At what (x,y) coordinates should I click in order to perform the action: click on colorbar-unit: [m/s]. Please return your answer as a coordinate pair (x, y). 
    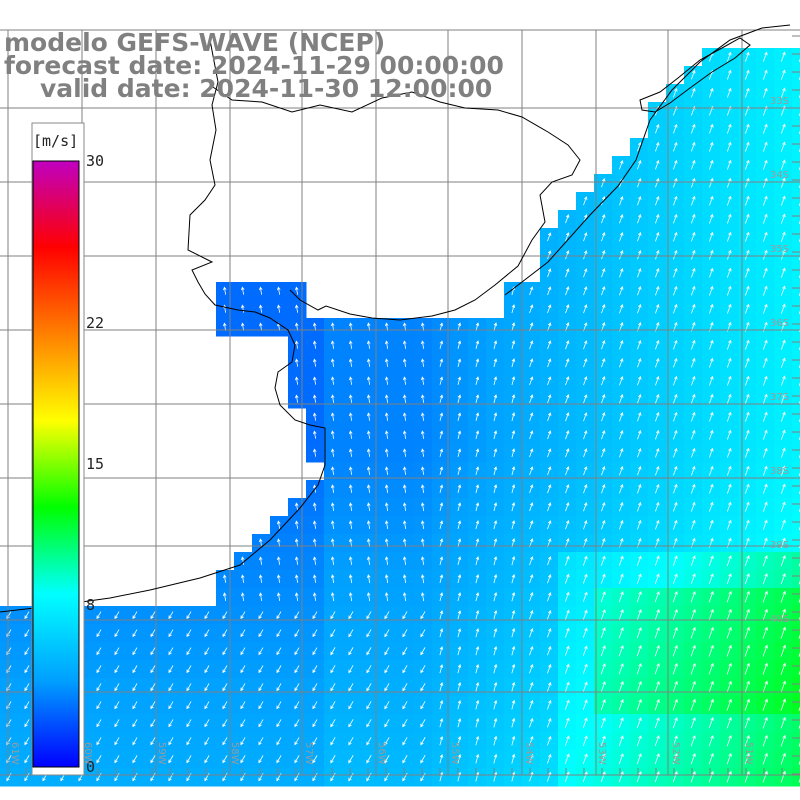
    Looking at the image, I should click on (56, 141).